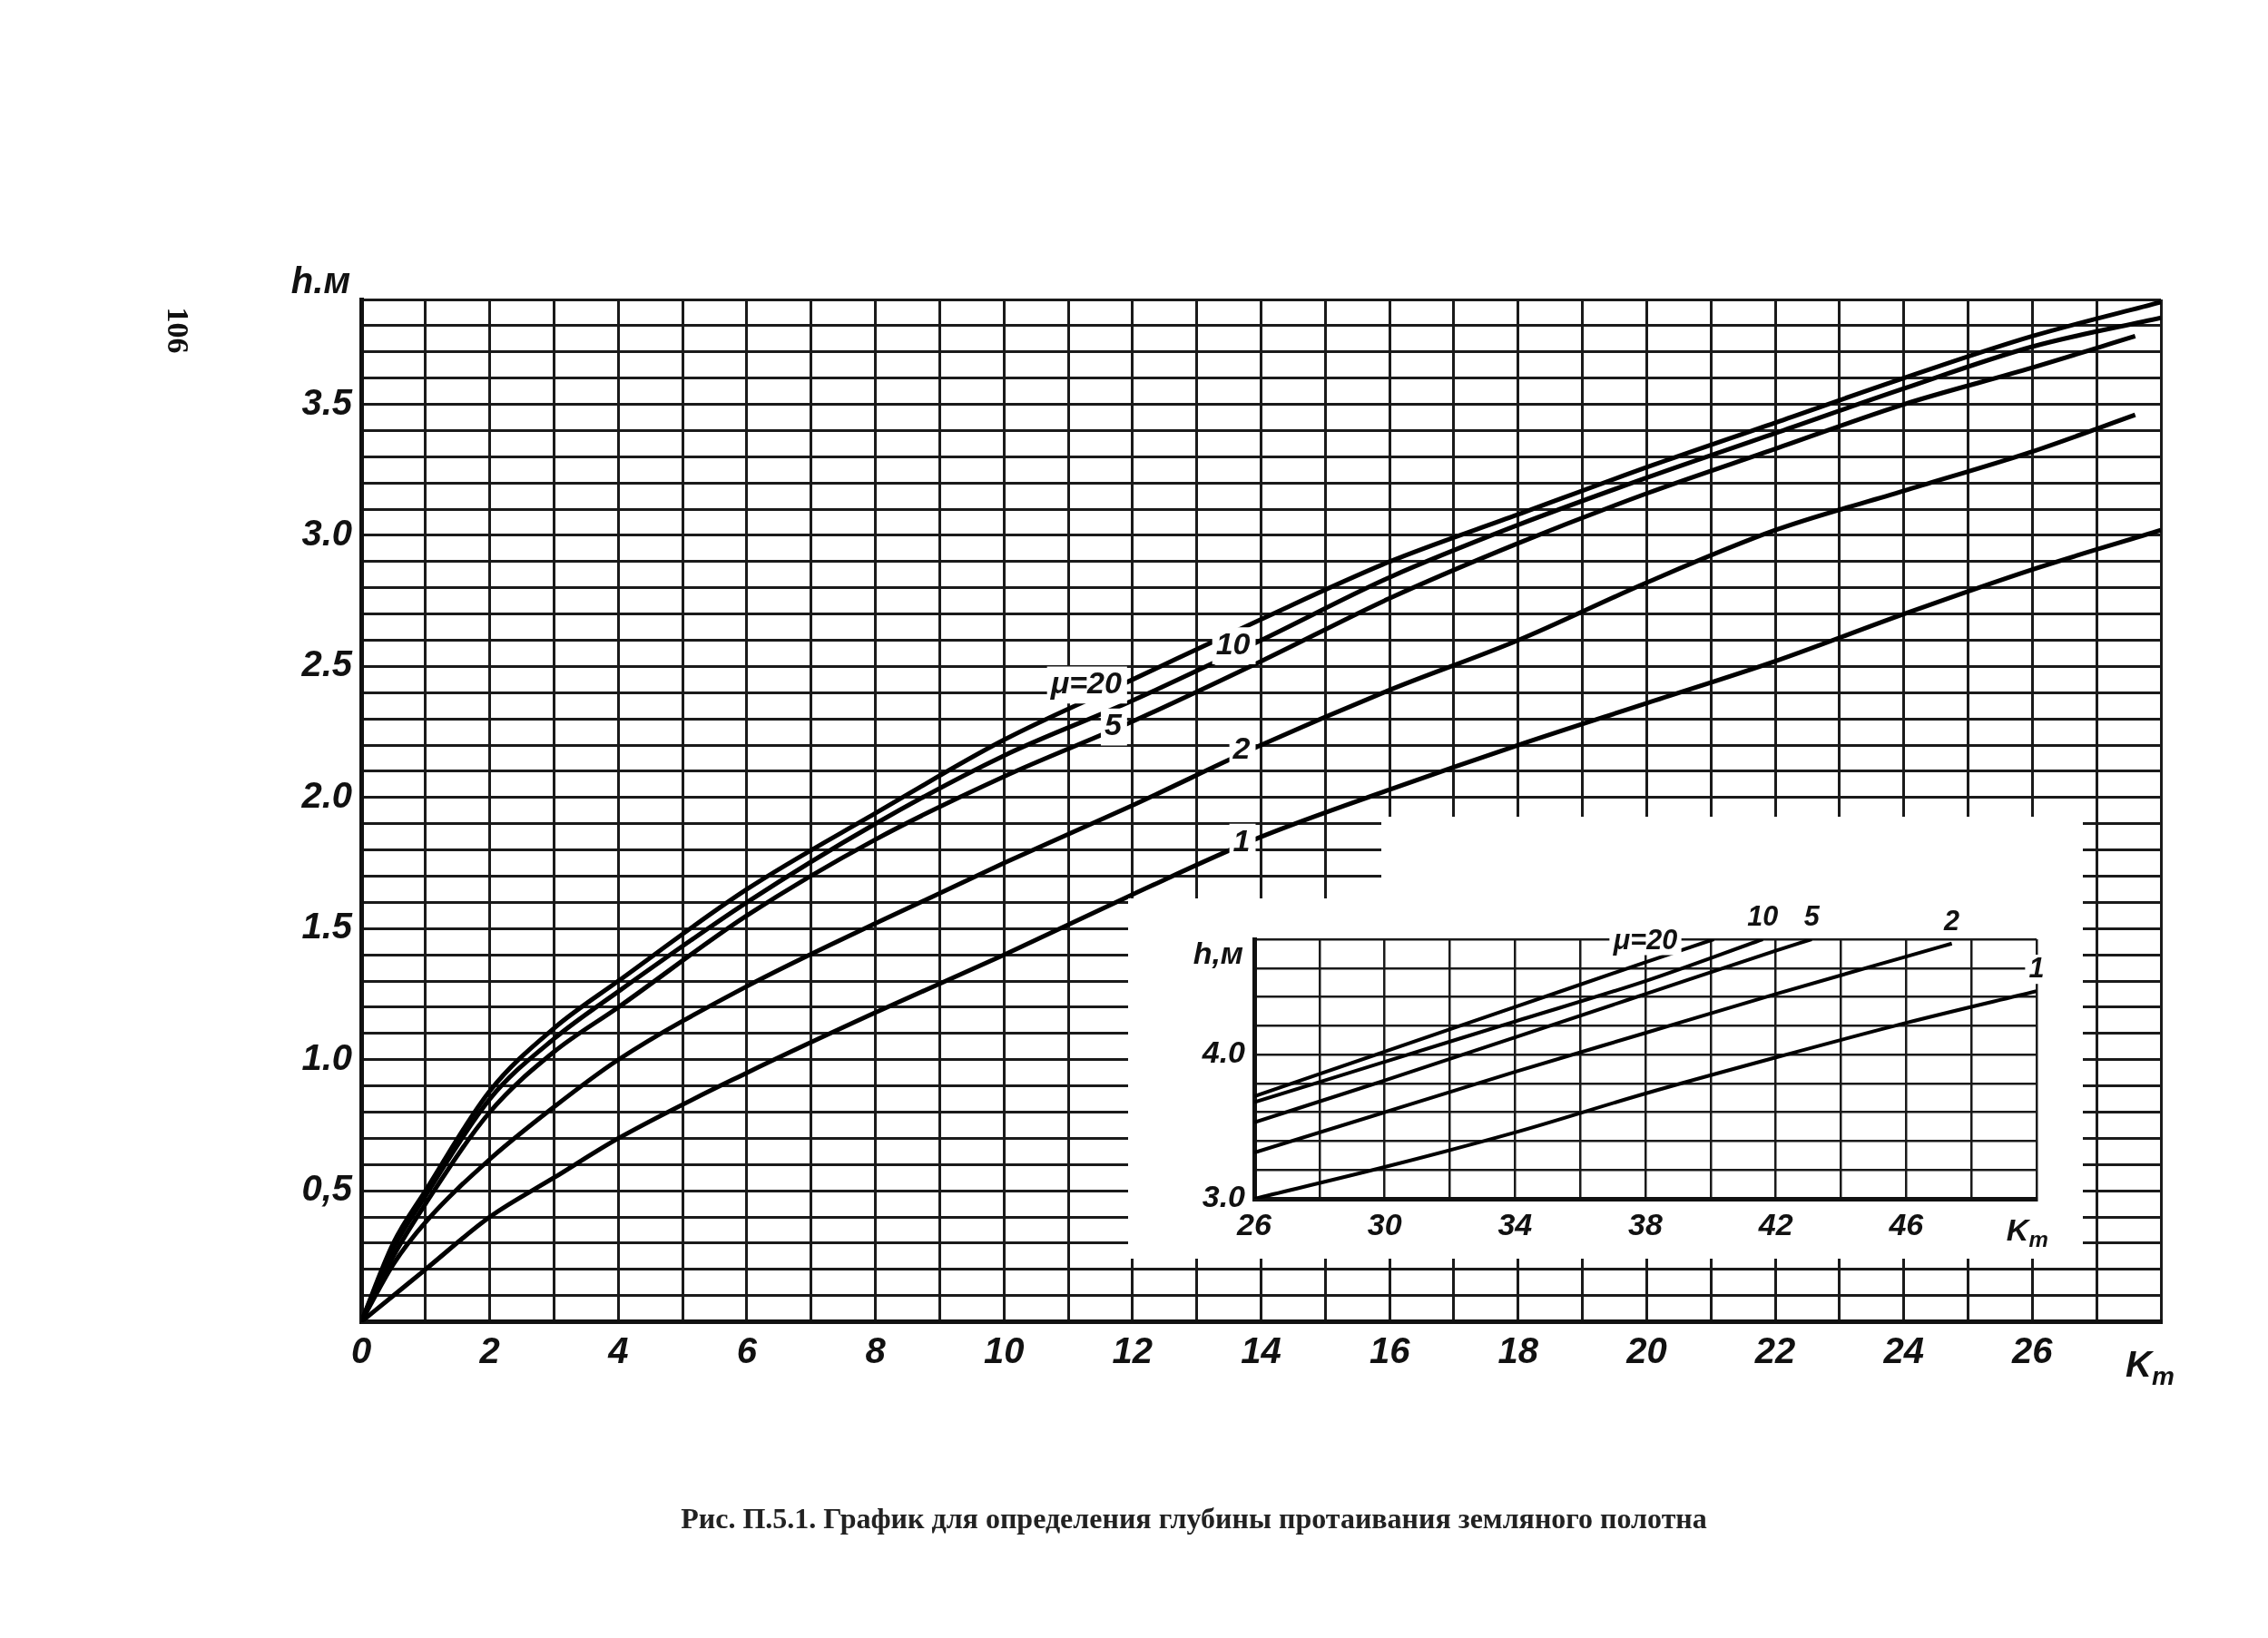 This screenshot has height=1638, width=2268. I want to click on x-tick-label: 46, so click(1906, 1224).